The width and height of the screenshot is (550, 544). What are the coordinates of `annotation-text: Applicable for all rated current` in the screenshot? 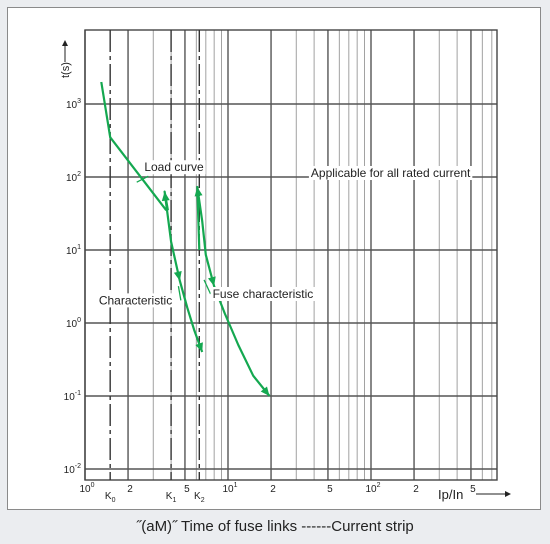 It's located at (391, 173).